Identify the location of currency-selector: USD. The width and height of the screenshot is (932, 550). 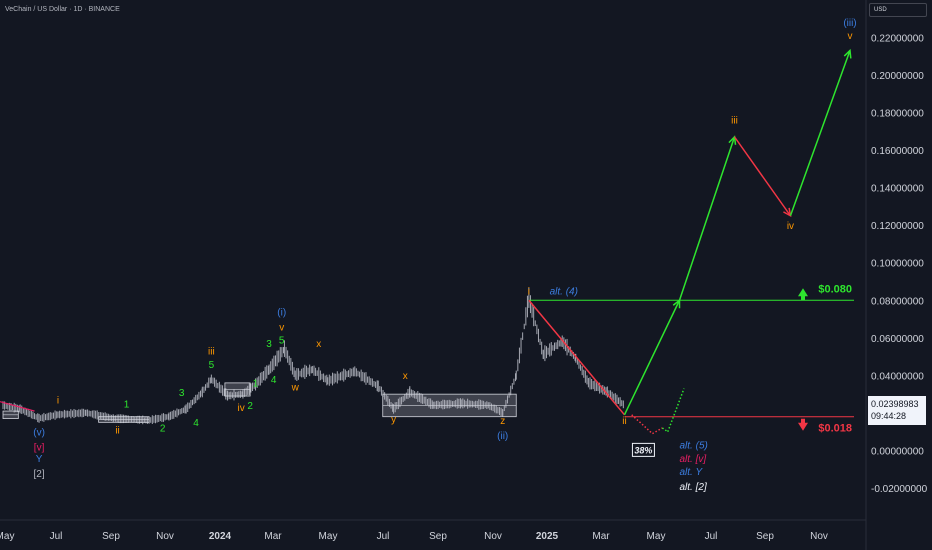
(898, 10).